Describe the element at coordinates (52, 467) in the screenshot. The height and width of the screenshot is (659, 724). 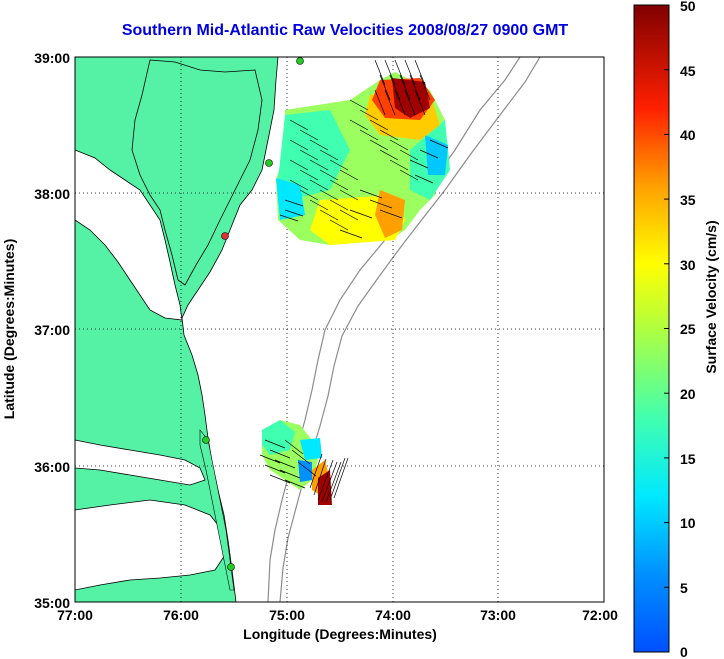
I see `y-tick-label: 36:00` at that location.